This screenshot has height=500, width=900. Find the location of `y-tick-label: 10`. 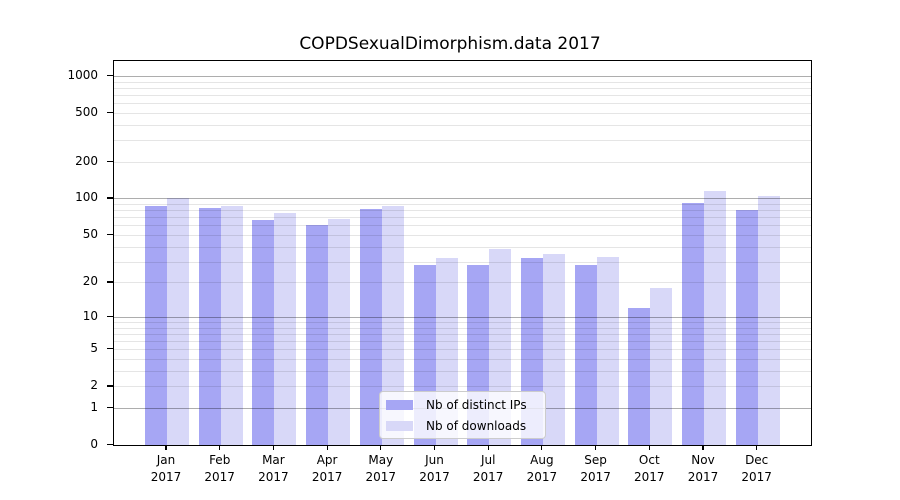

y-tick-label: 10 is located at coordinates (90, 315).